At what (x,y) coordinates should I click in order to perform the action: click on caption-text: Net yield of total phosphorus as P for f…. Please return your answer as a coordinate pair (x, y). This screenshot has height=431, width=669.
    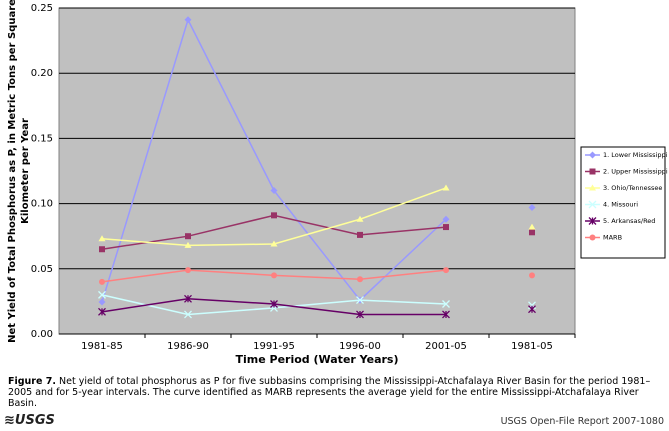
    Looking at the image, I should click on (329, 392).